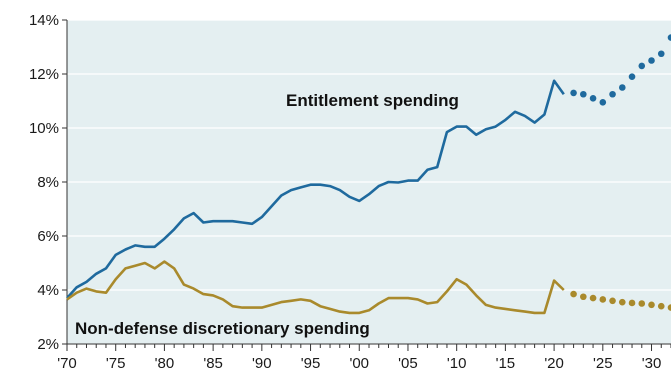 Image resolution: width=671 pixels, height=377 pixels. I want to click on x-tick-label: '30, so click(652, 363).